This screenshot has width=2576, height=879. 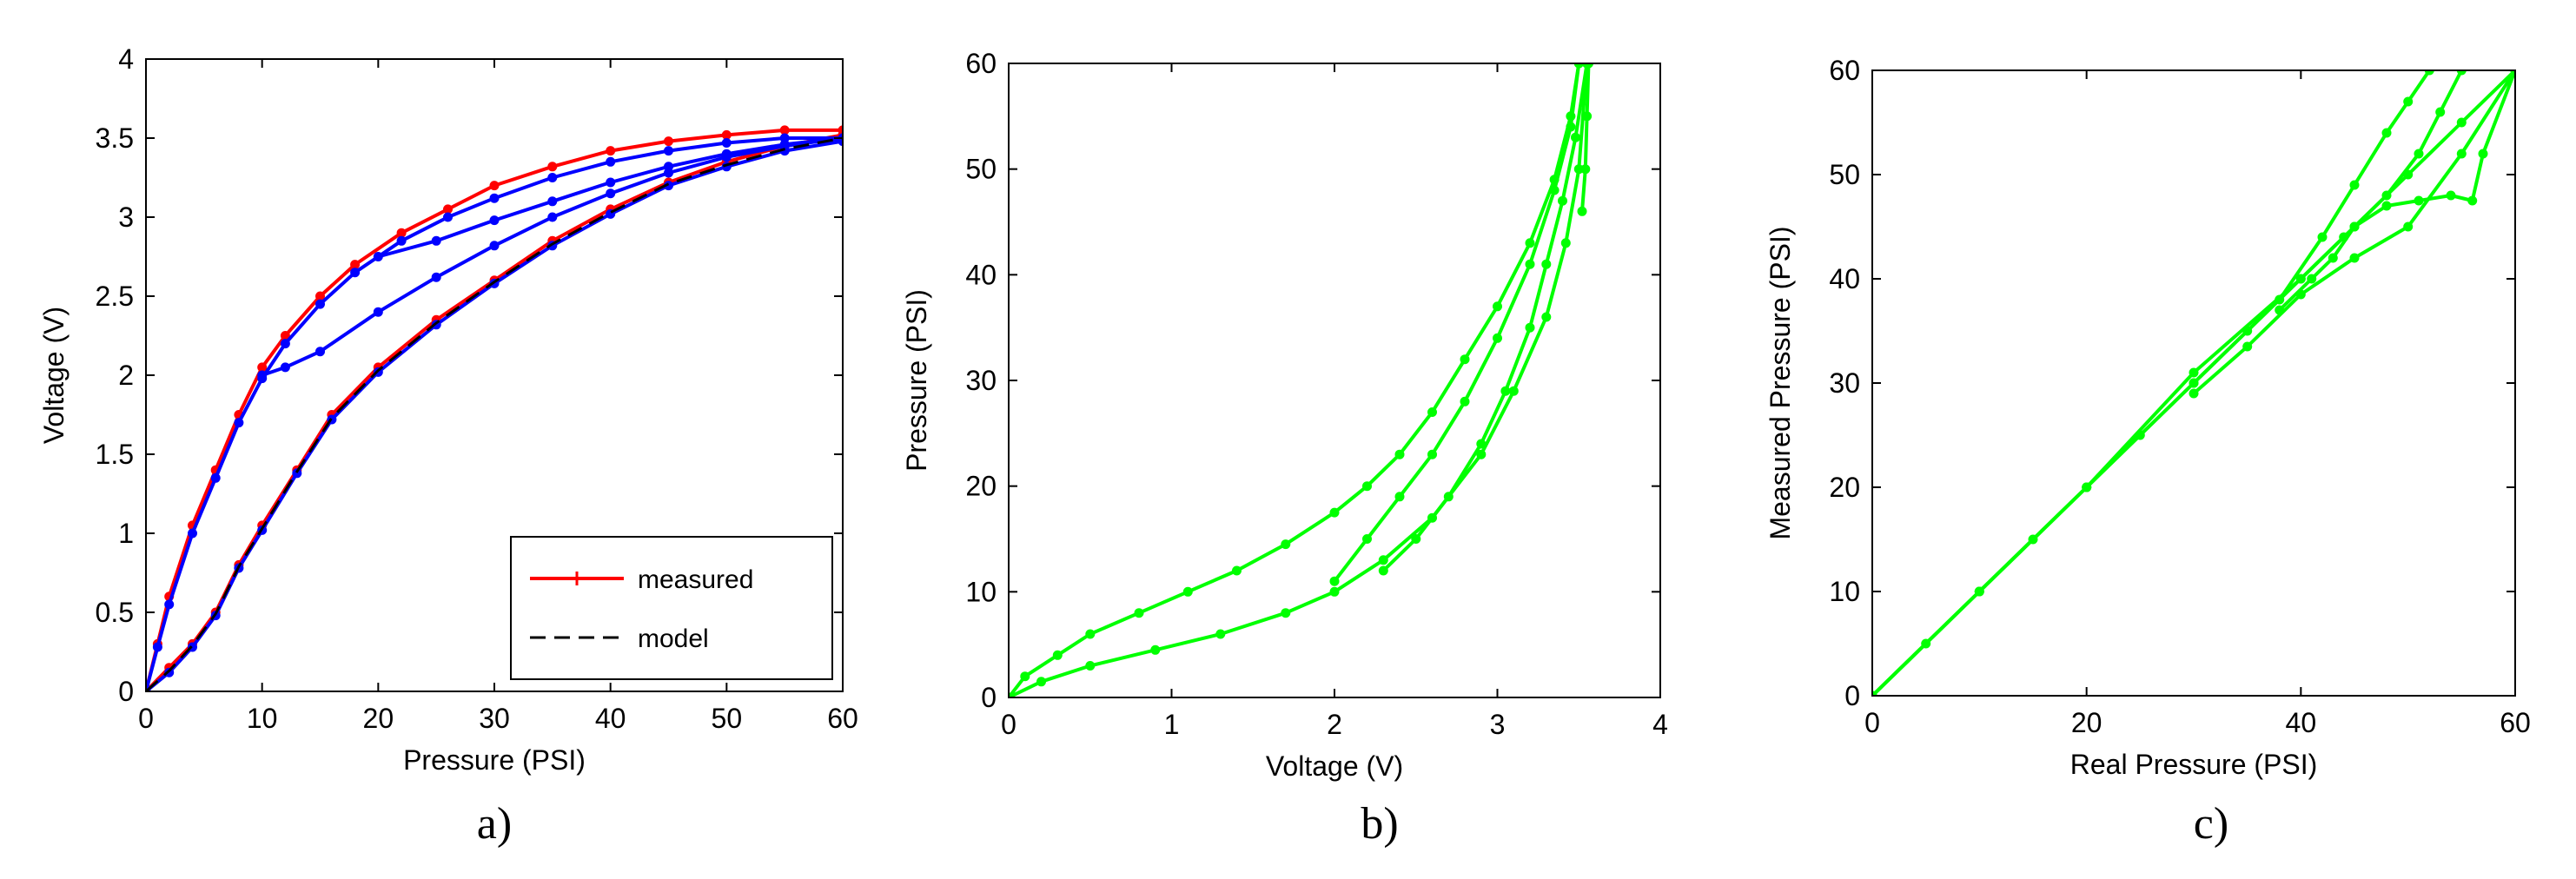 I want to click on x-tick-label-b-1: 1, so click(x=1172, y=724).